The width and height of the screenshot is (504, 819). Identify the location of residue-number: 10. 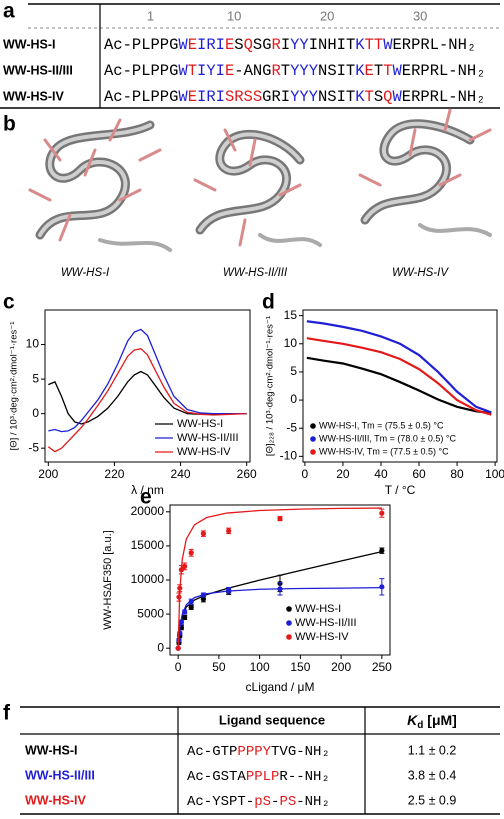
(234, 15).